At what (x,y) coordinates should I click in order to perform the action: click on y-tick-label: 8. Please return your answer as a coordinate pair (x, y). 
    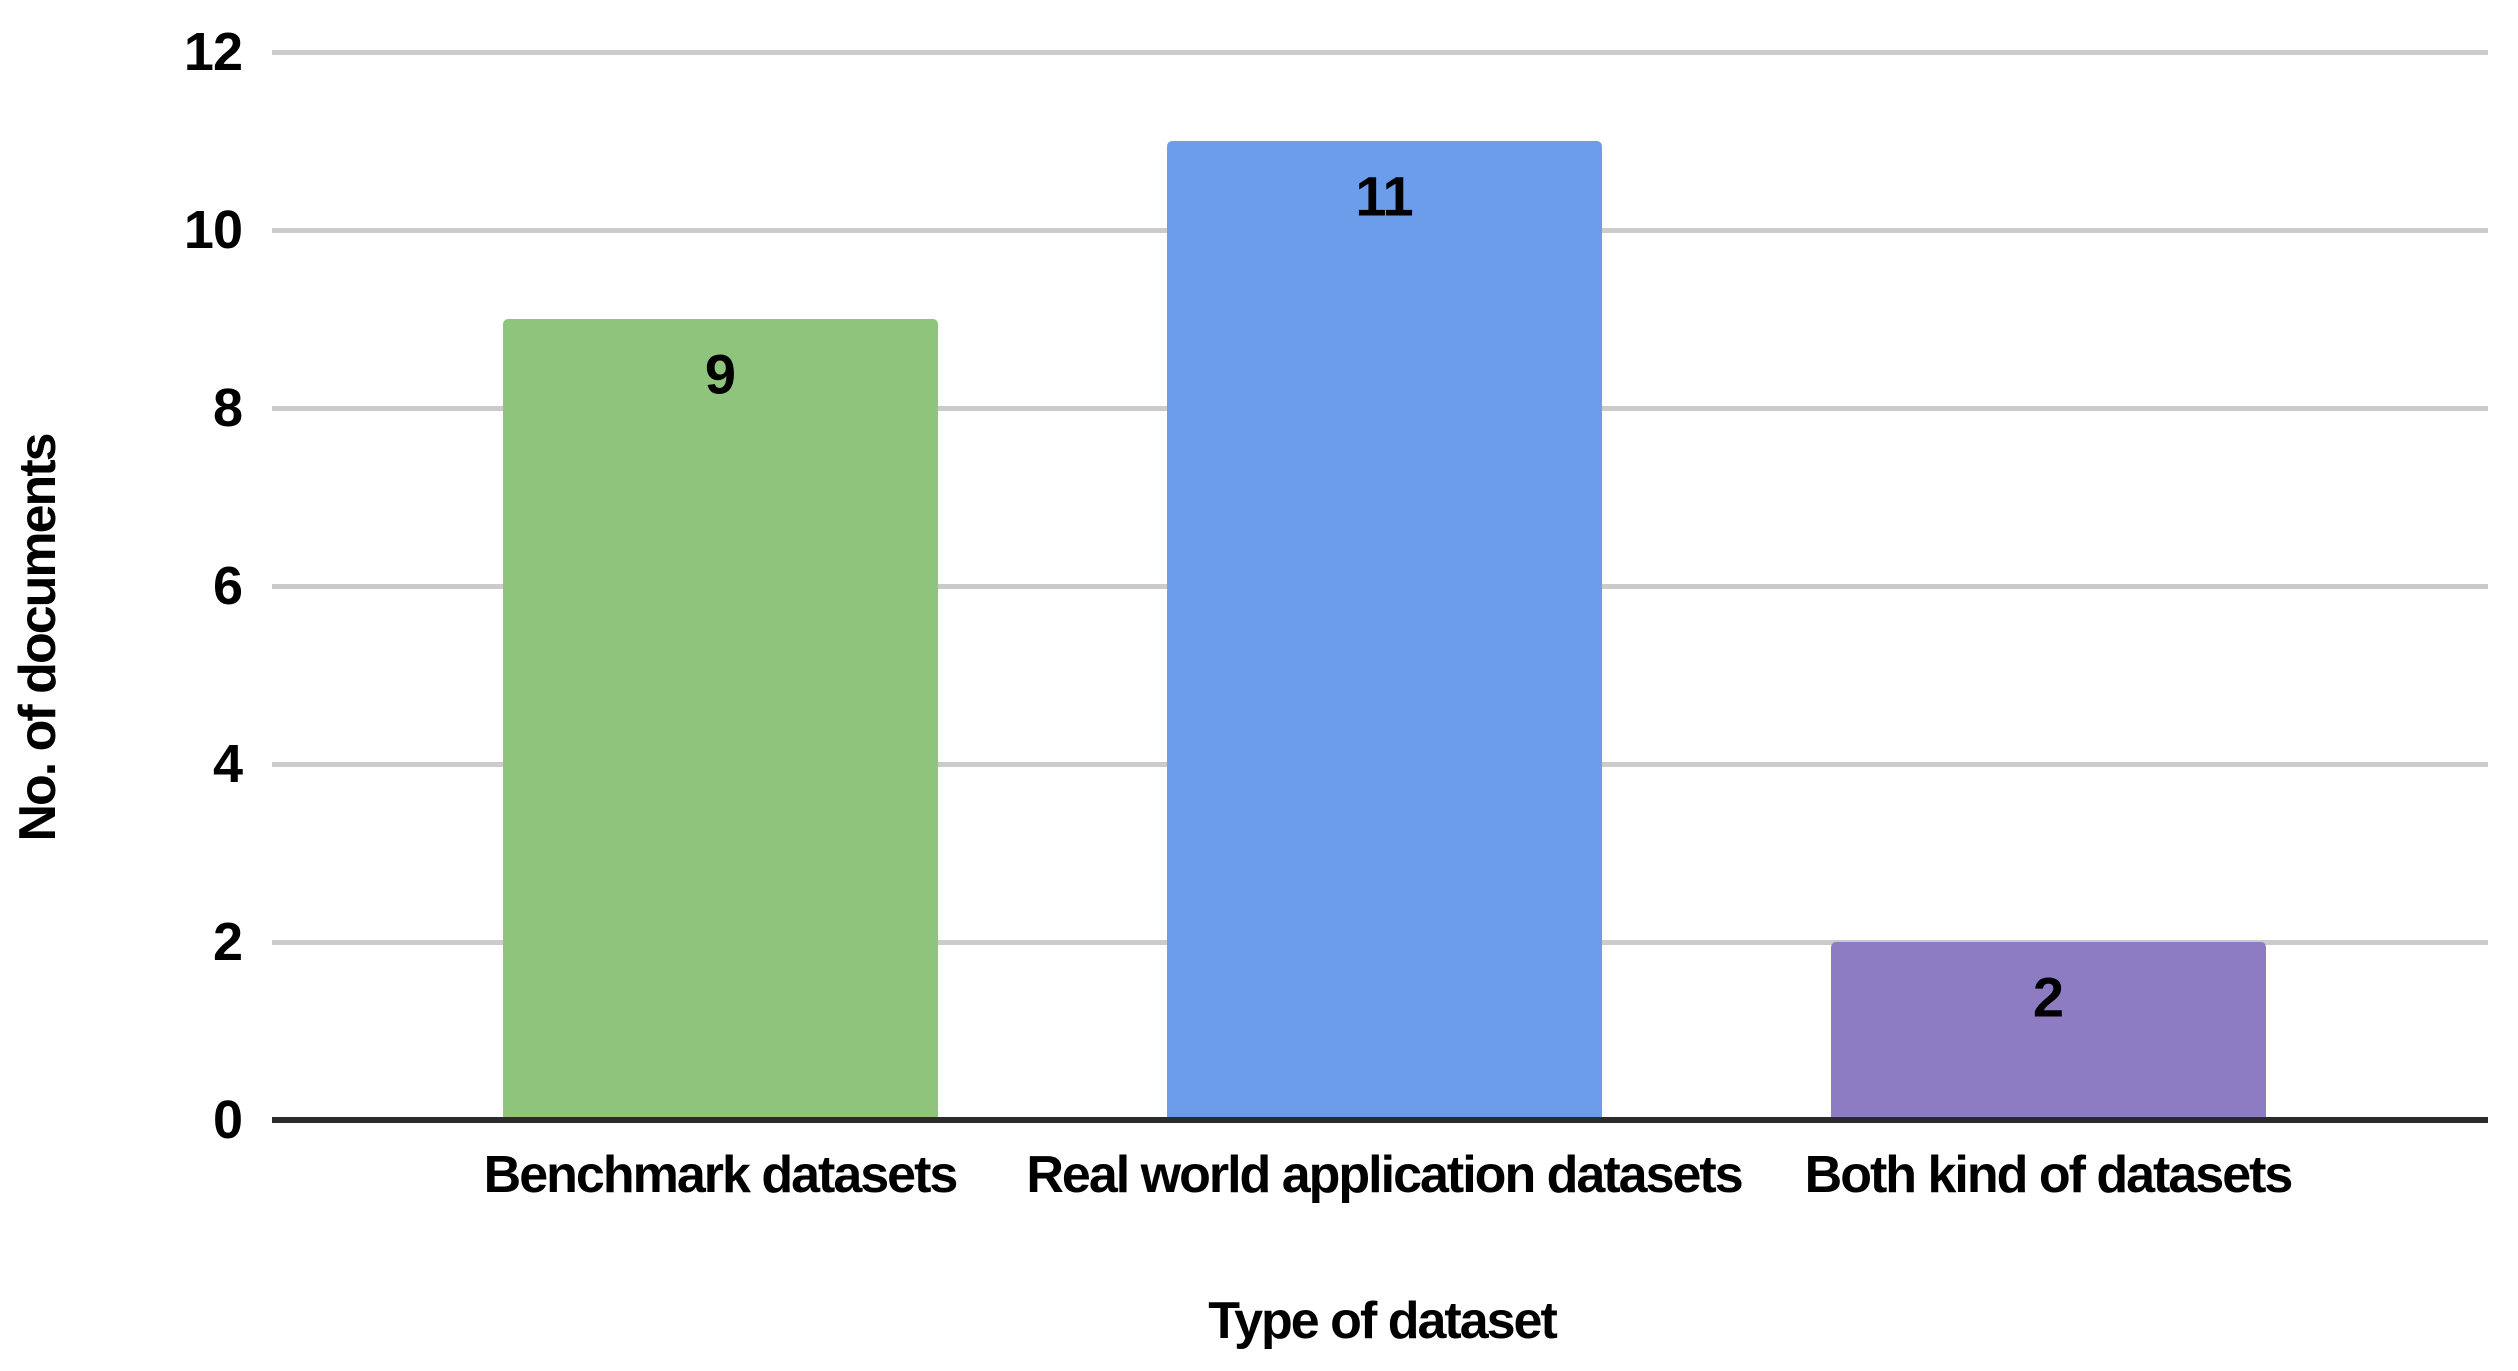
    Looking at the image, I should click on (227, 408).